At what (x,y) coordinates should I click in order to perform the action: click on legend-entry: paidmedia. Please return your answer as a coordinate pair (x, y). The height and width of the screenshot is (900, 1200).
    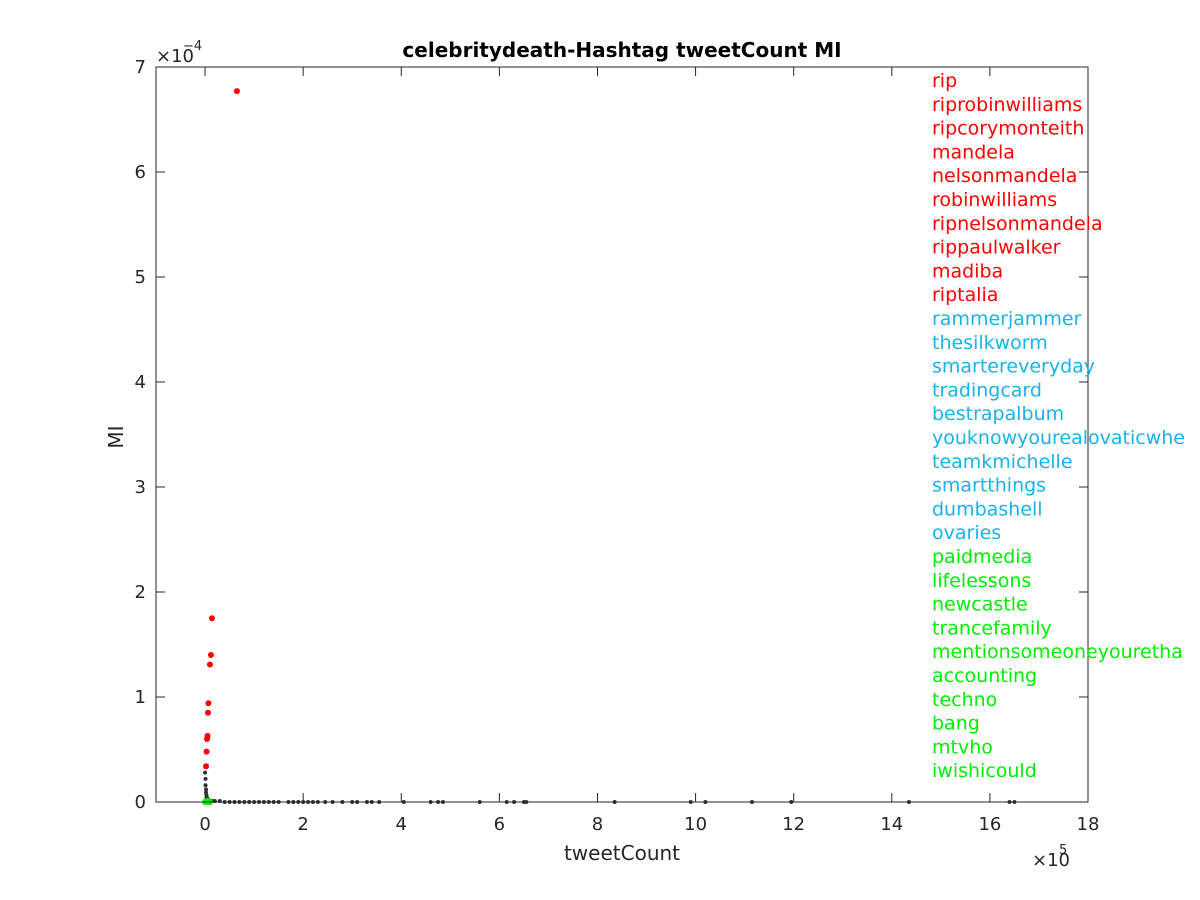
    Looking at the image, I should click on (982, 557).